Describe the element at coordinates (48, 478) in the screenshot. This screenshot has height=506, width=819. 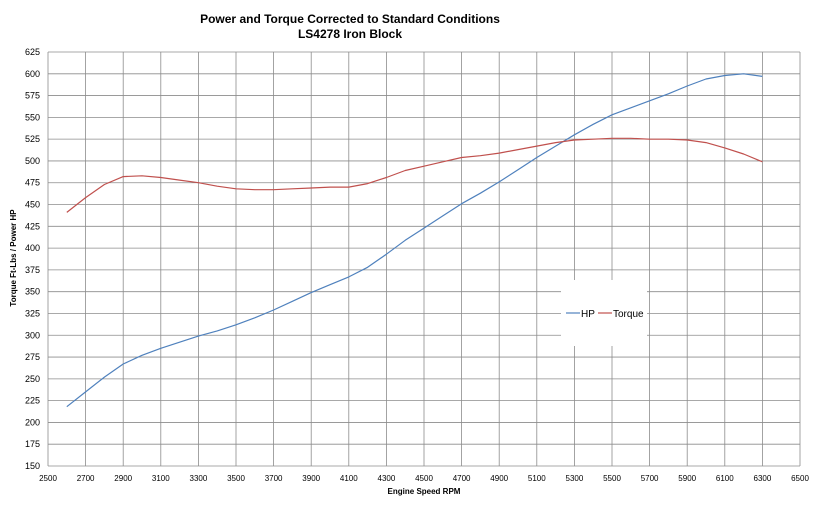
I see `x-tick-label: 2500` at that location.